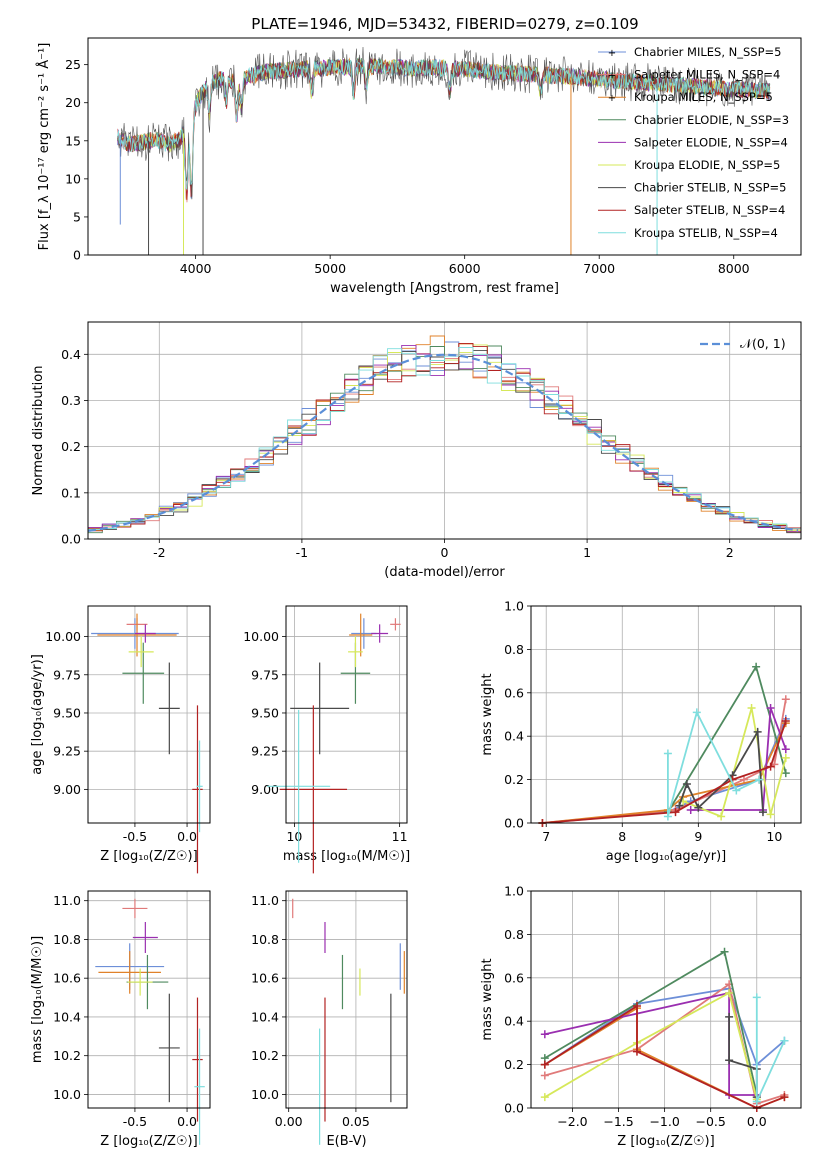  Describe the element at coordinates (71, 492) in the screenshot. I see `y-tick-label: 0.1` at that location.